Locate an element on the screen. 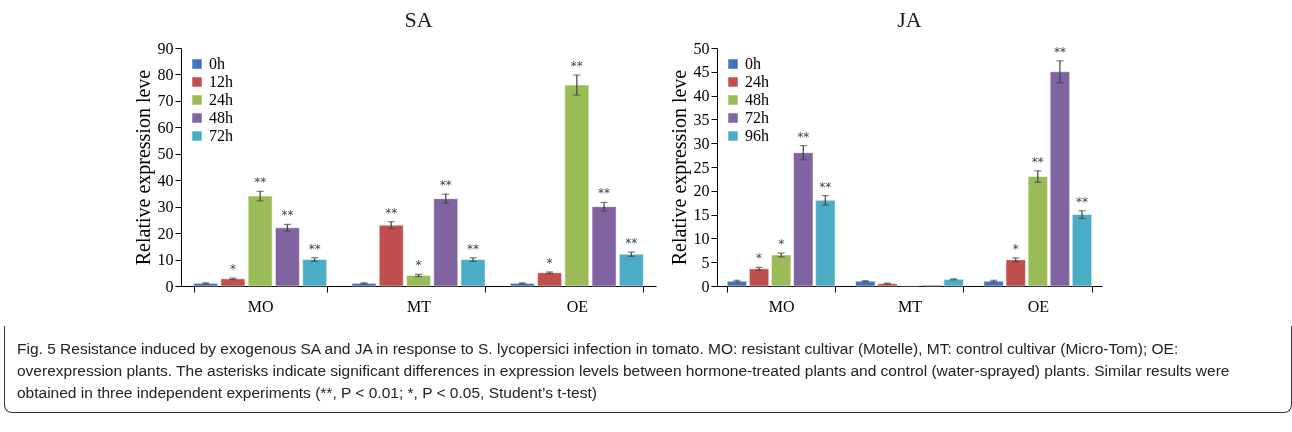 Image resolution: width=1292 pixels, height=432 pixels. legend-label: 96h is located at coordinates (757, 135).